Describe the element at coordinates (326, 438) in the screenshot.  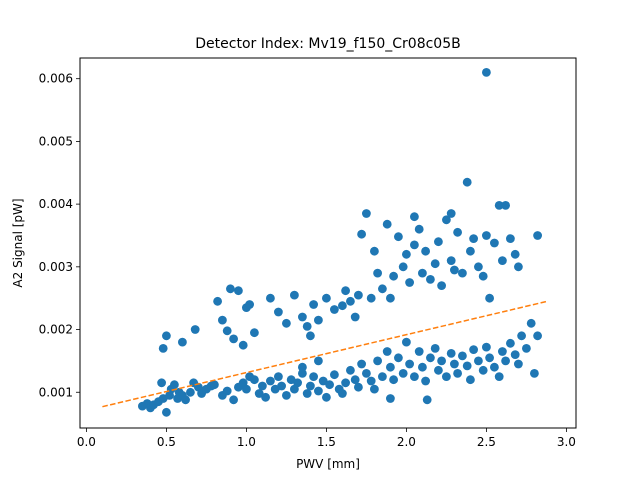
I see `x-axis-ticks: 0.0 0.5 1.0 1.5 2.0 2.5 3.0` at that location.